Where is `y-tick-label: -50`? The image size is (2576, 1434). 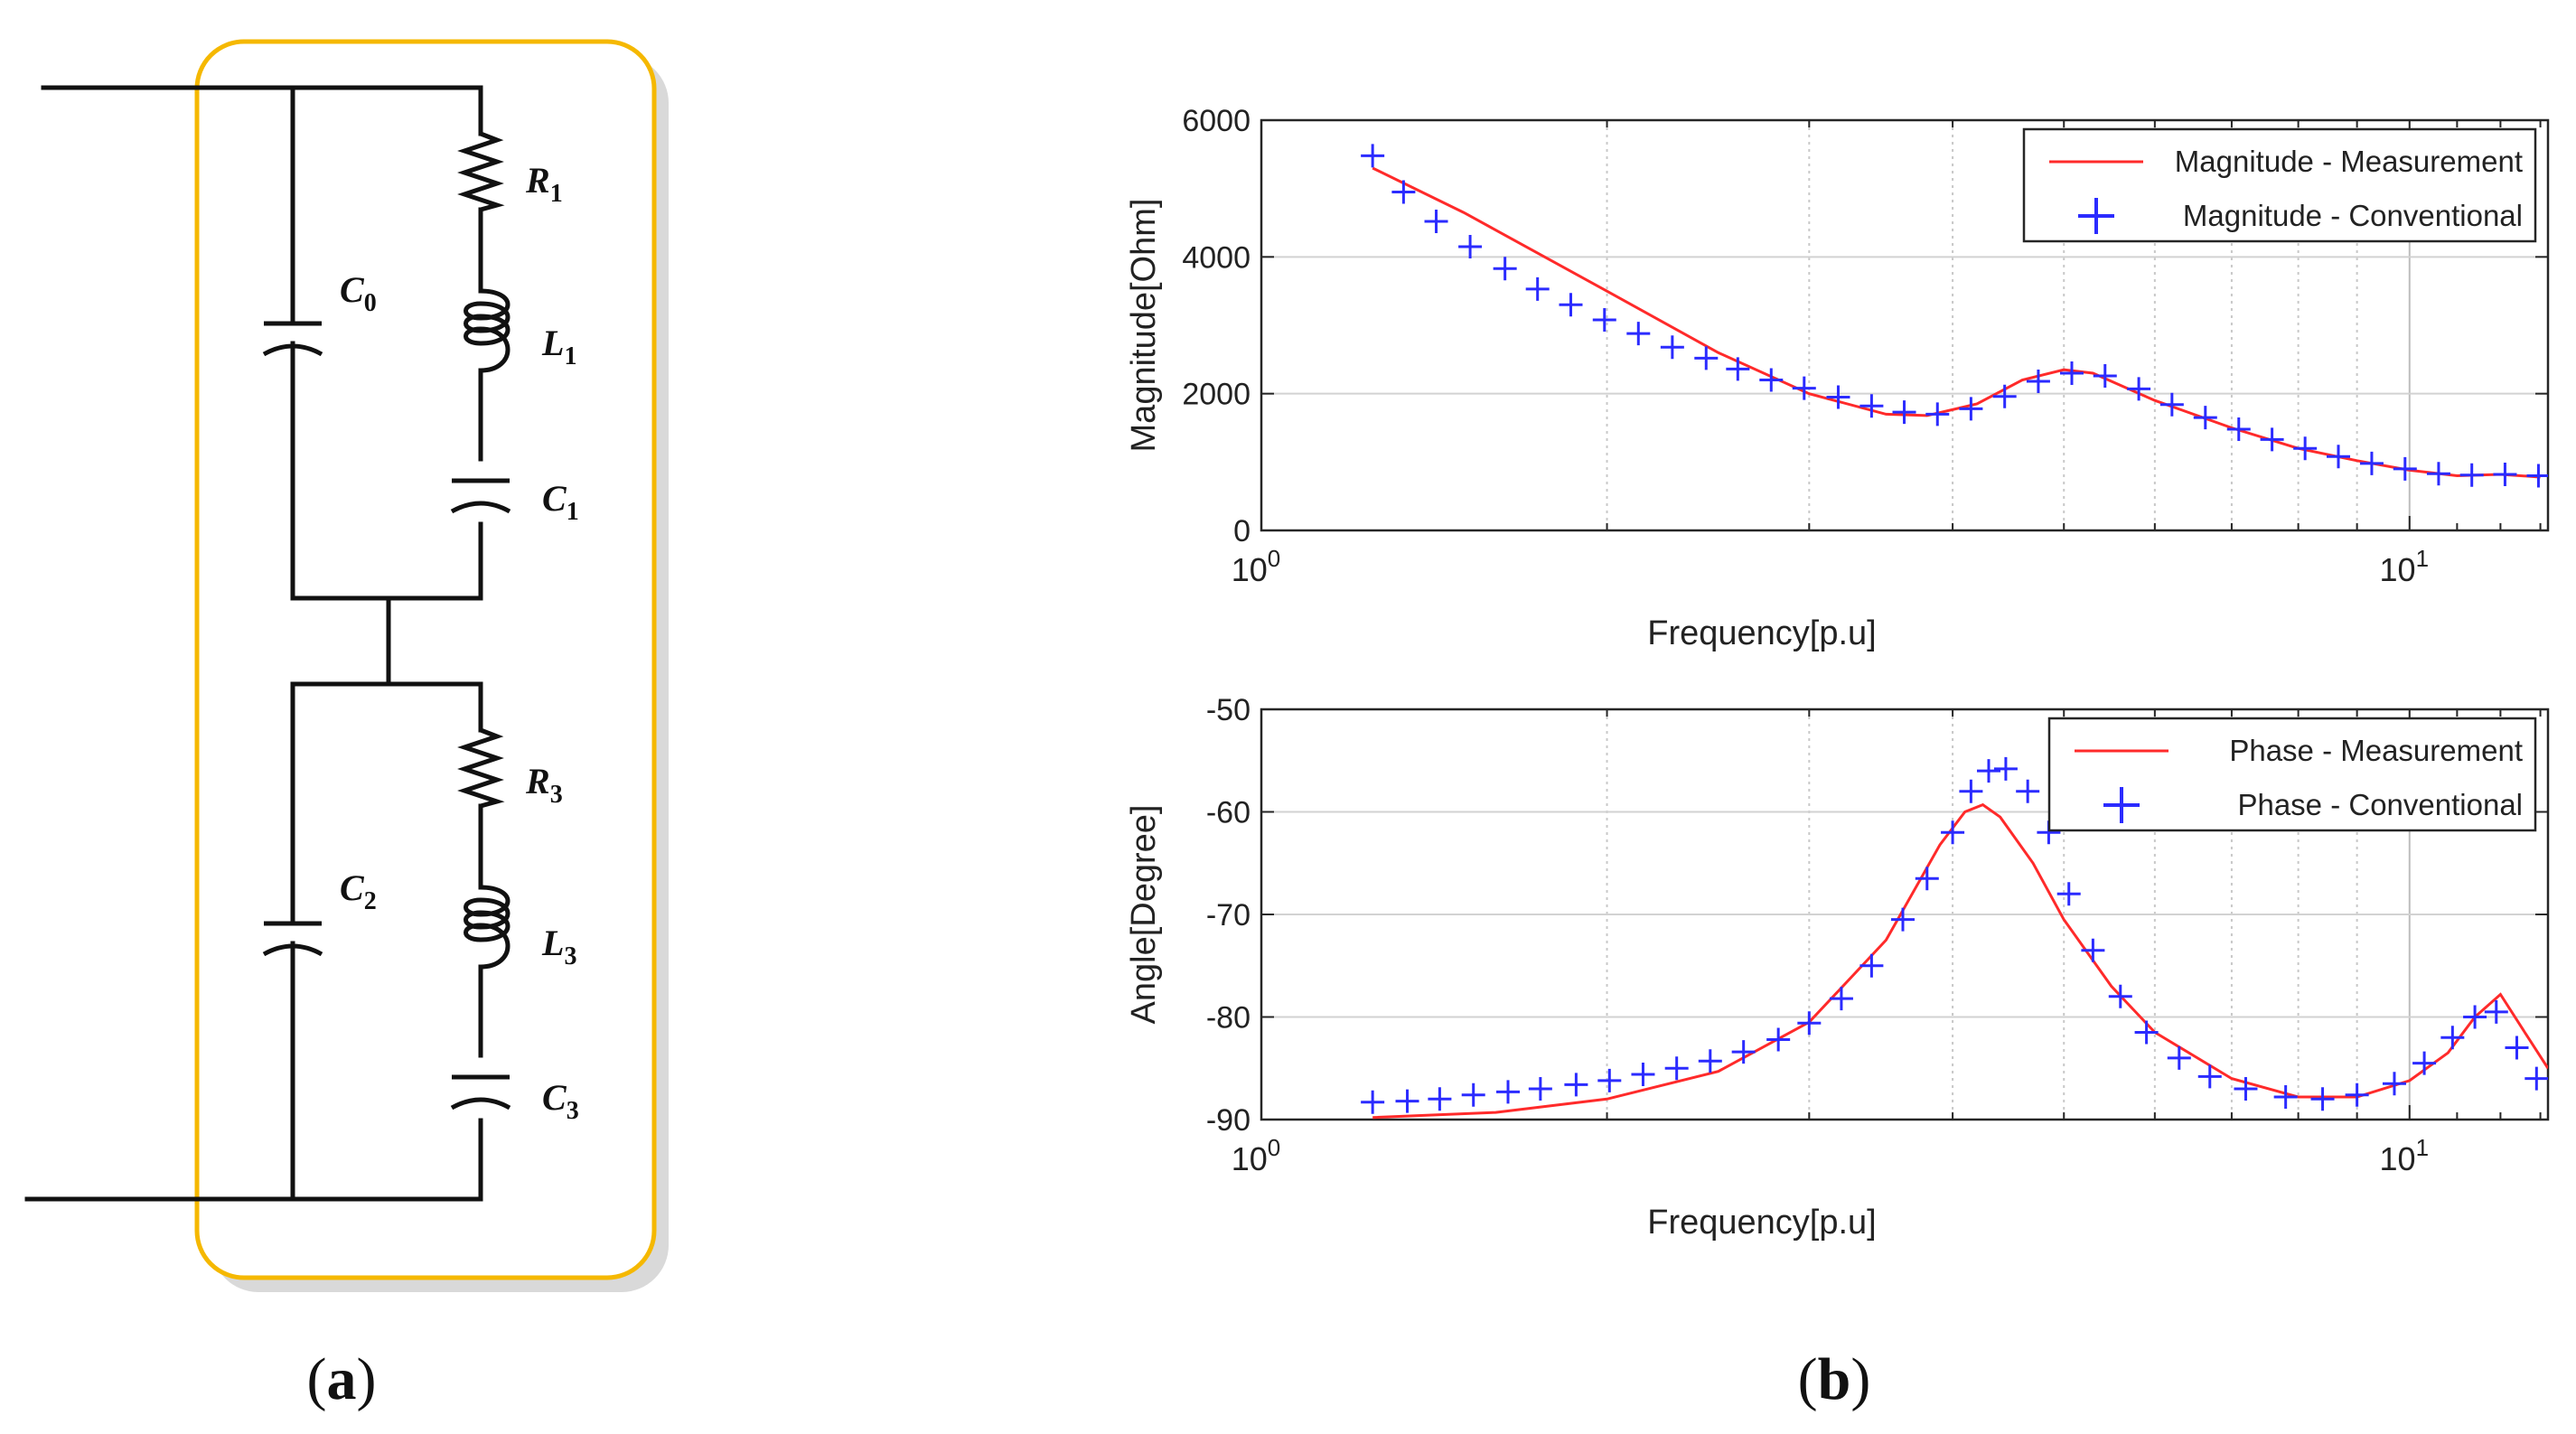
y-tick-label: -50 is located at coordinates (1228, 710).